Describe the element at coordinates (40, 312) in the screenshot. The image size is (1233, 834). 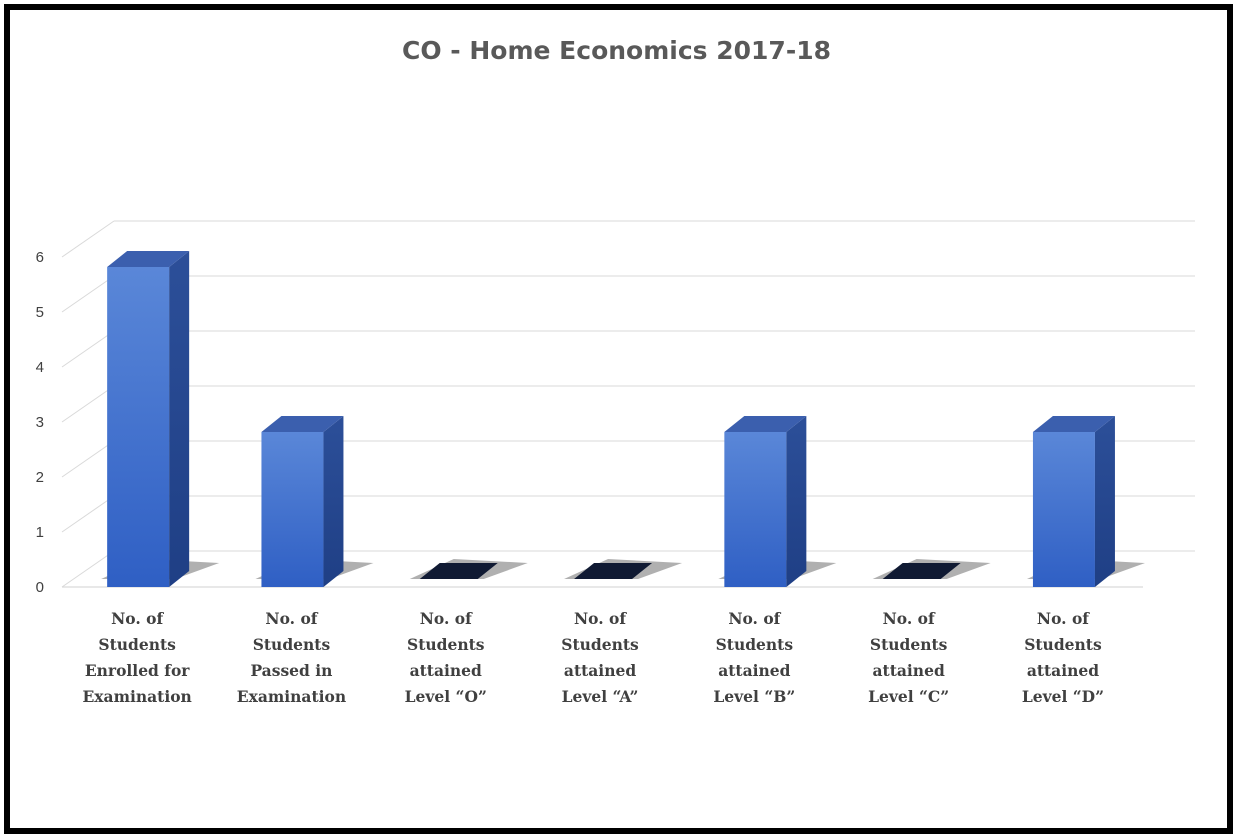
I see `y-tick-label: 5` at that location.